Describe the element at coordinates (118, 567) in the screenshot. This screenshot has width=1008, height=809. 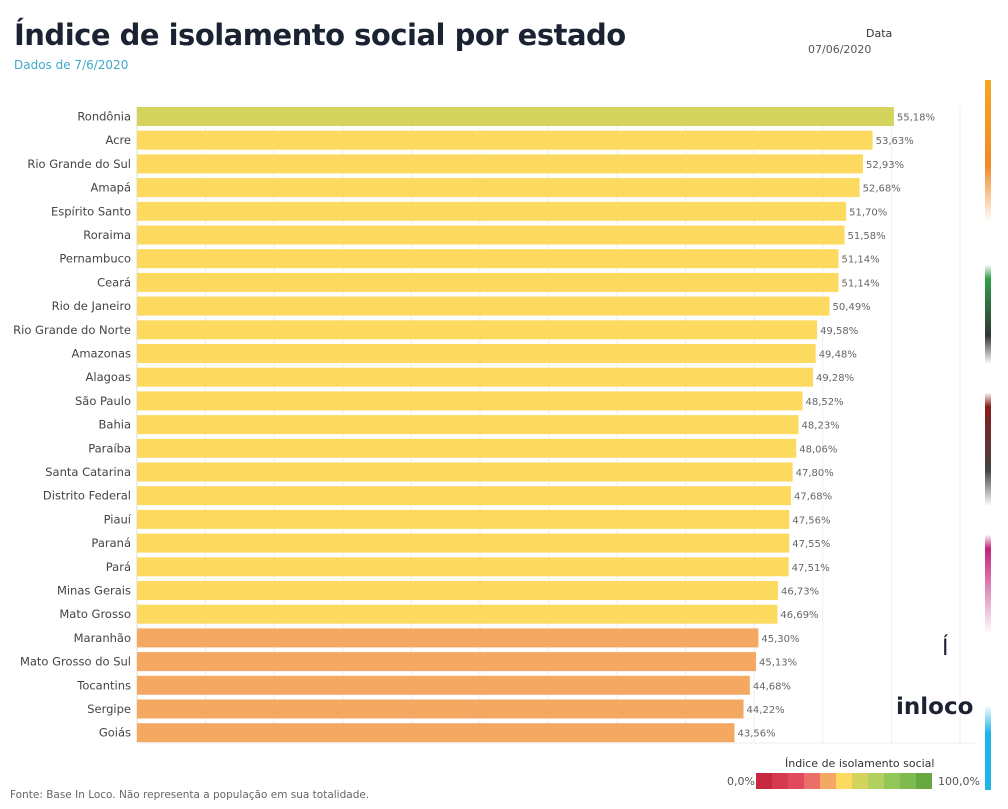
I see `category-label: Pará` at that location.